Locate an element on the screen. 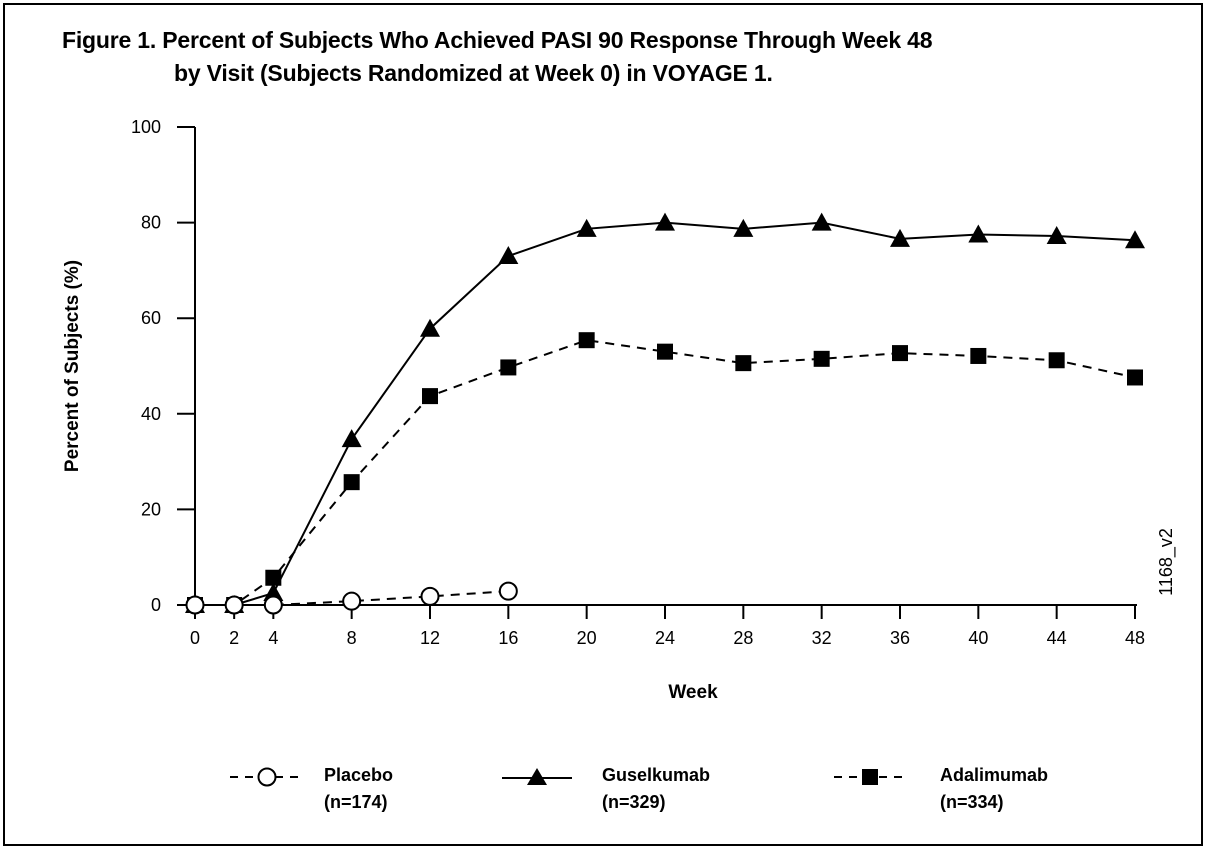  placebo-legend-label: Placebo is located at coordinates (359, 775).